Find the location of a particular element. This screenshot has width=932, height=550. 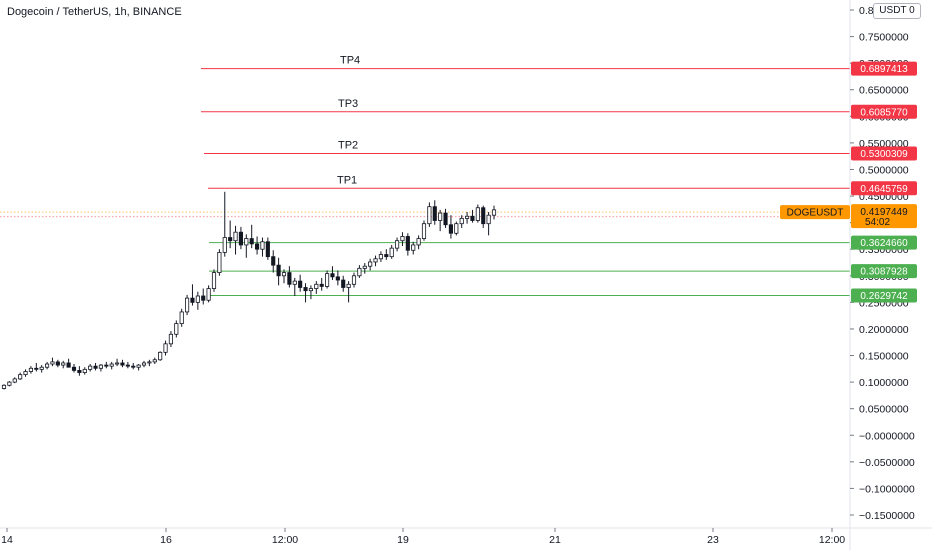

target-price-badge-text: 0.6085770 is located at coordinates (884, 112).